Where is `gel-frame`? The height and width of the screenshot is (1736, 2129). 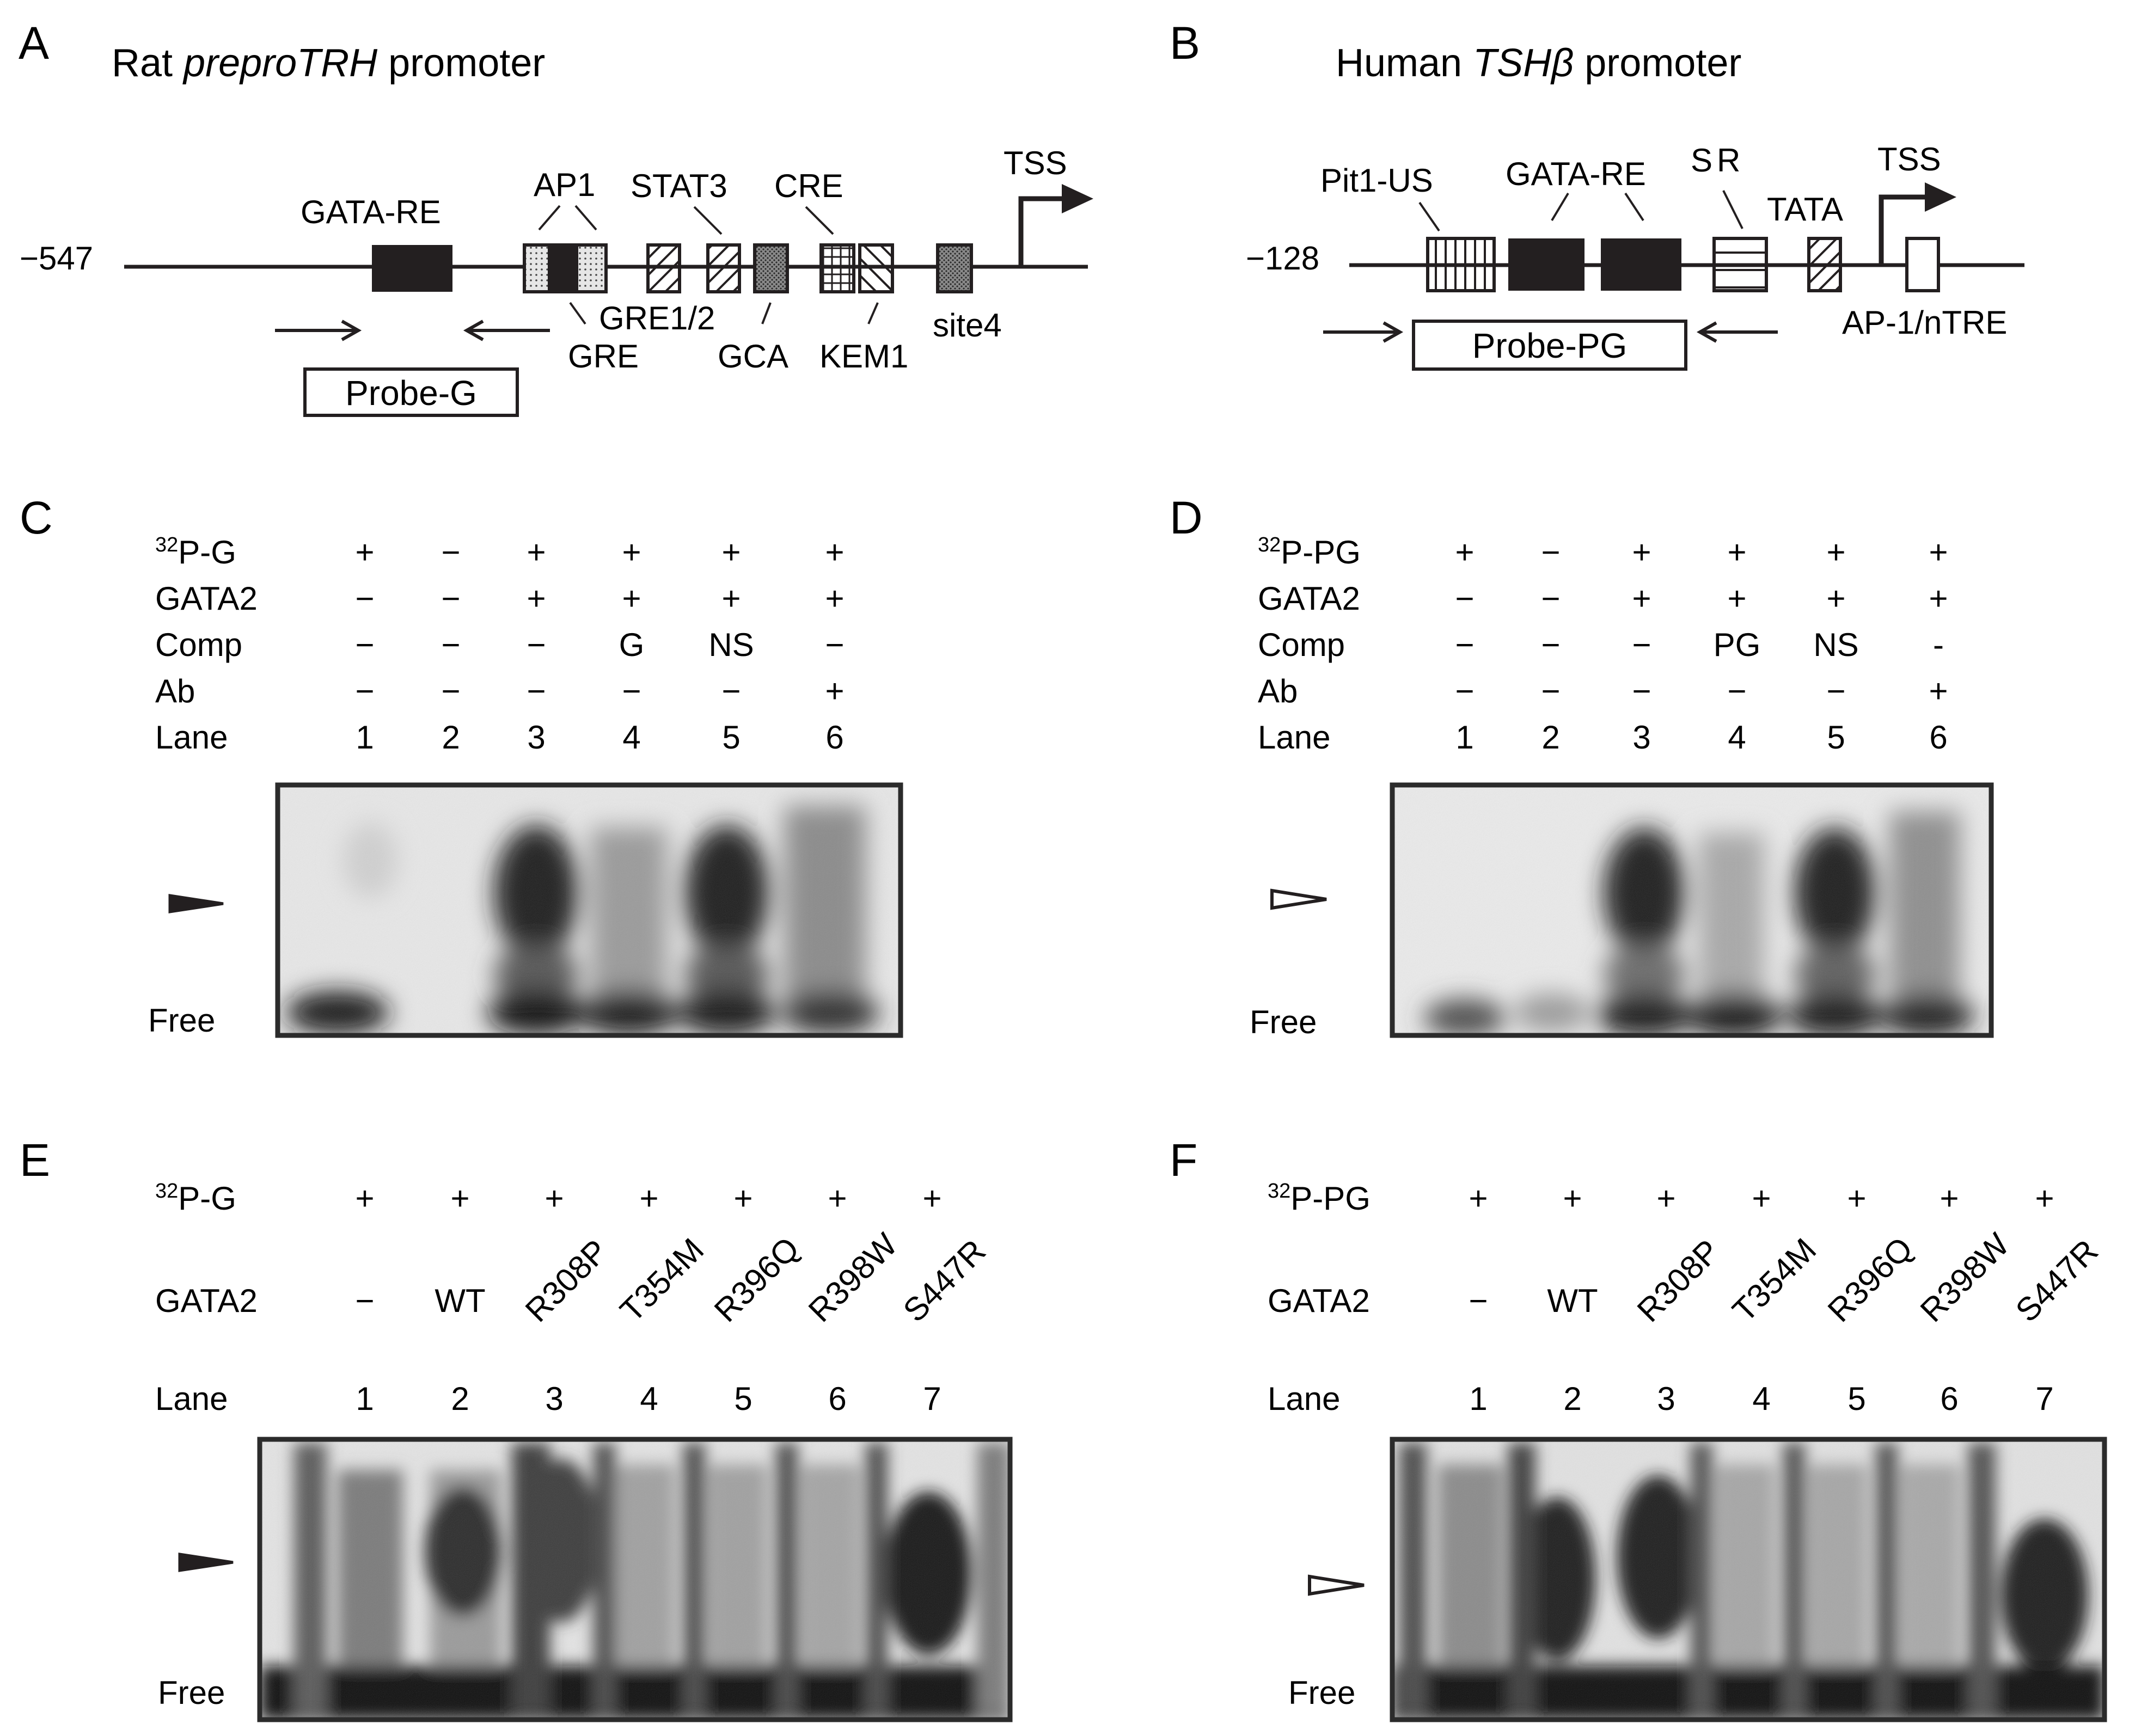
gel-frame is located at coordinates (1692, 910).